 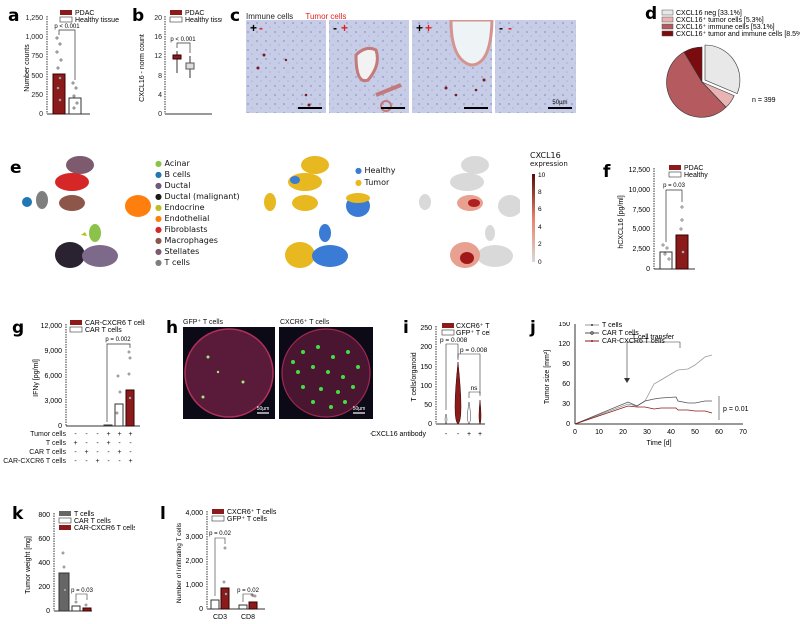 What do you see at coordinates (539, 219) in the screenshot?
I see `colorbar: 0 2 4 6 8 10` at bounding box center [539, 219].